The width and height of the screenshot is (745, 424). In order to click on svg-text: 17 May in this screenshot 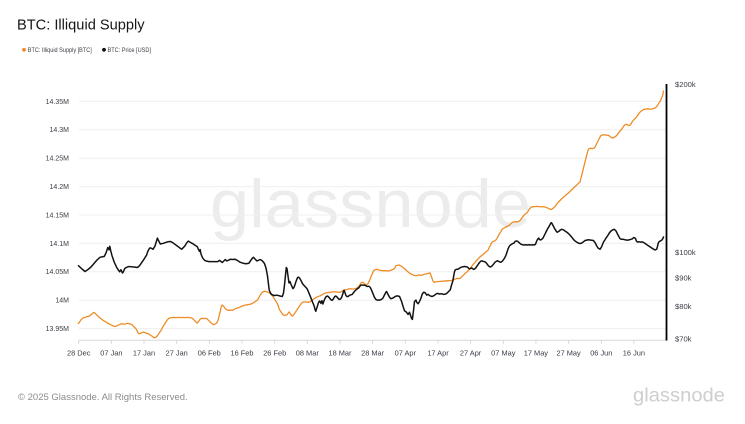, I will do `click(536, 352)`.